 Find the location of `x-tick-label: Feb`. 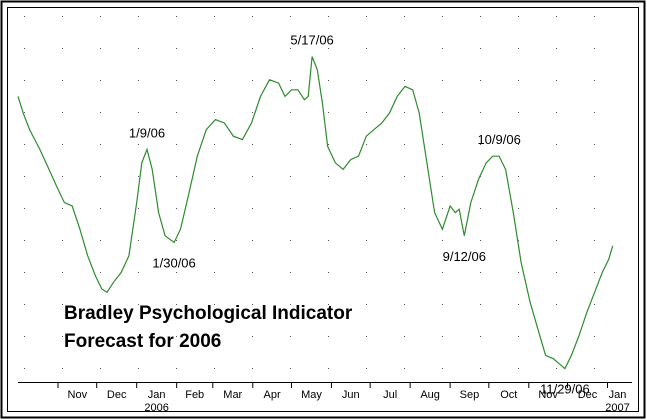

x-tick-label: Feb is located at coordinates (194, 395).